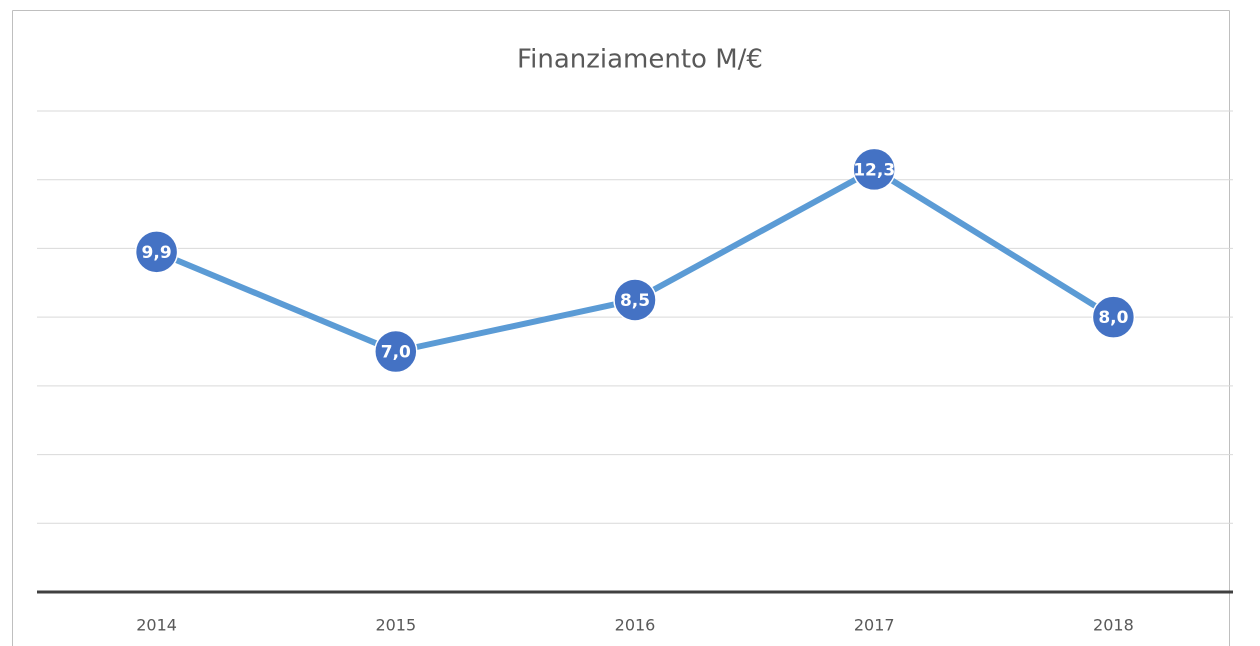  I want to click on x-tick-label: 2014, so click(156, 625).